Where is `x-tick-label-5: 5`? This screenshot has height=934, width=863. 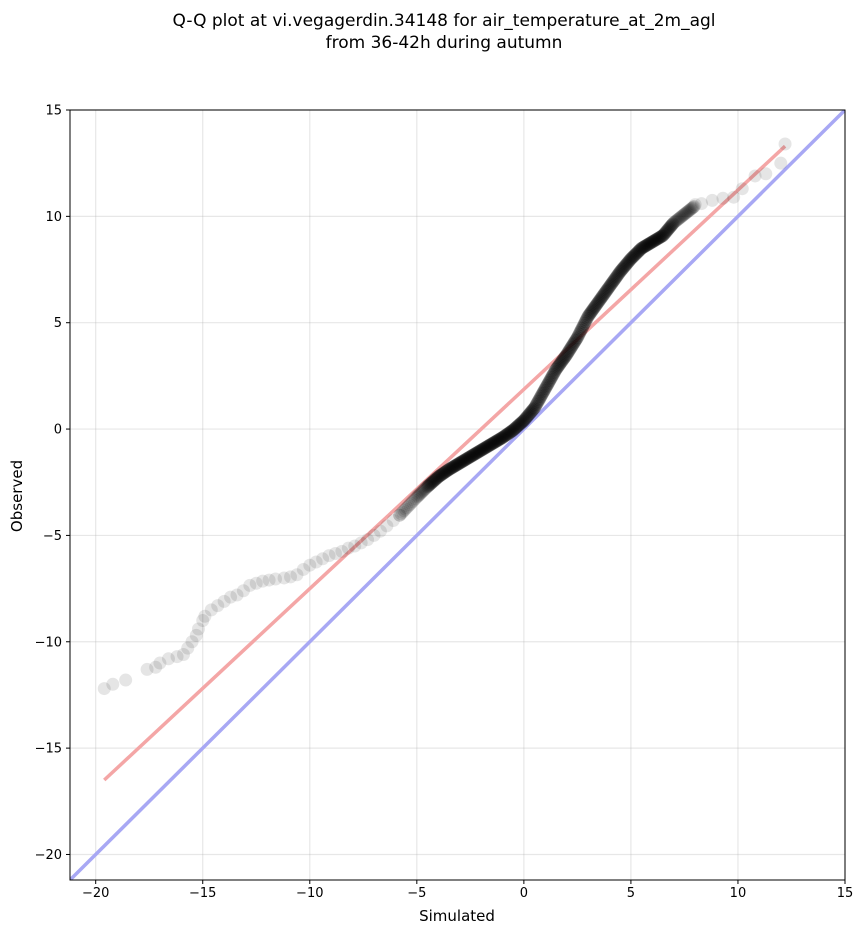
x-tick-label-5: 5 is located at coordinates (631, 893).